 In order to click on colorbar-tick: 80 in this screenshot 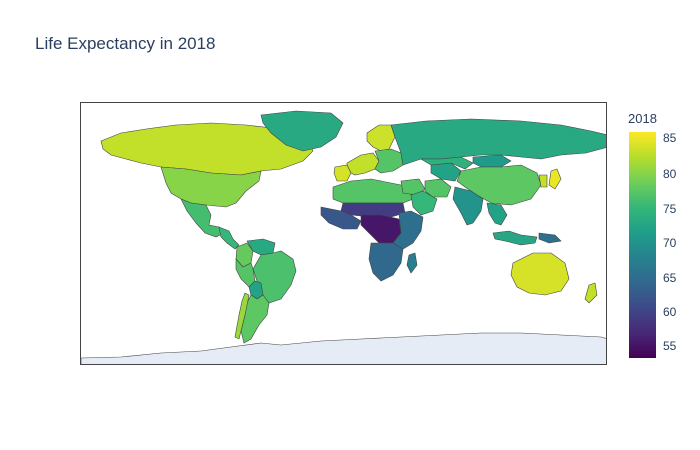, I will do `click(670, 174)`.